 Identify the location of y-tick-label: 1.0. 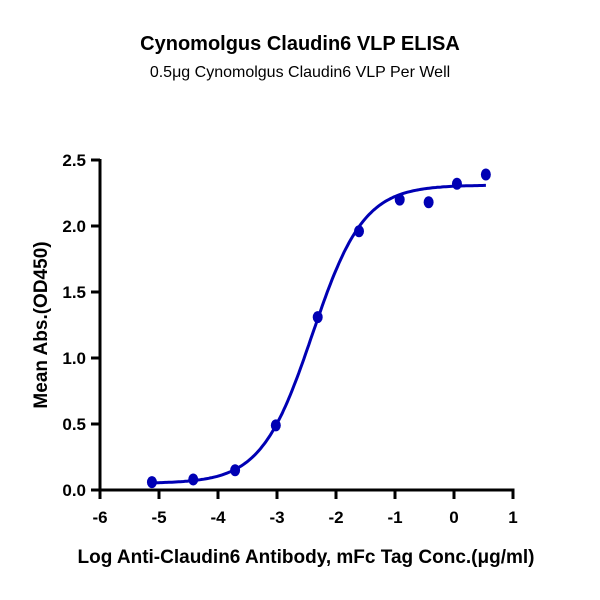
(74, 358).